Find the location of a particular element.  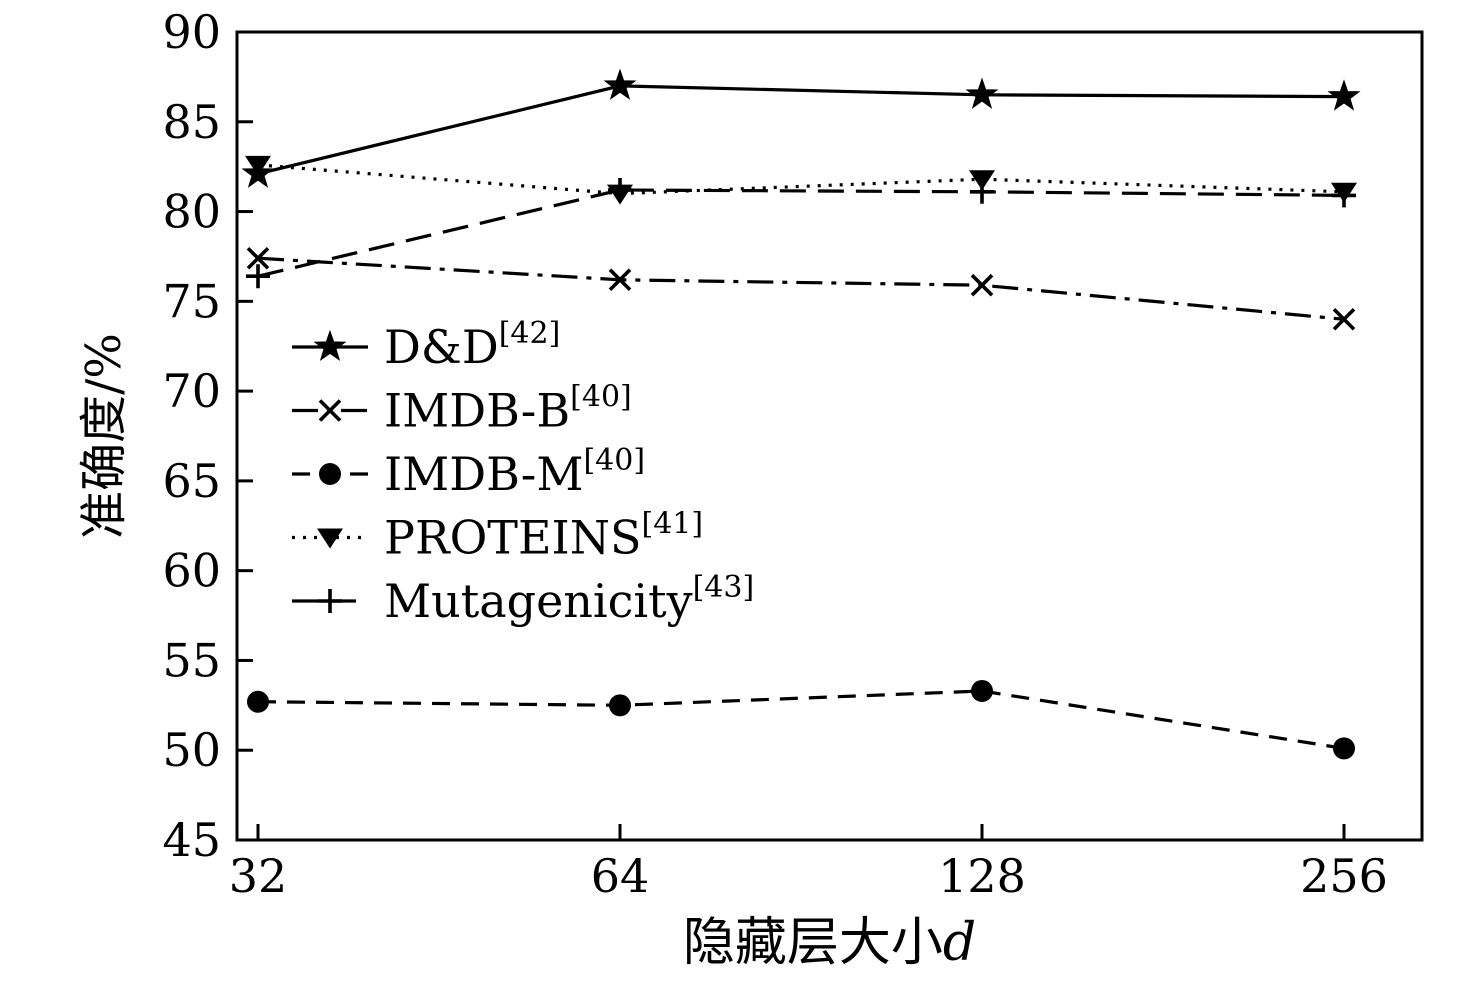

legend-item-IMDB-B: IMDB-B[40] is located at coordinates (462, 409).